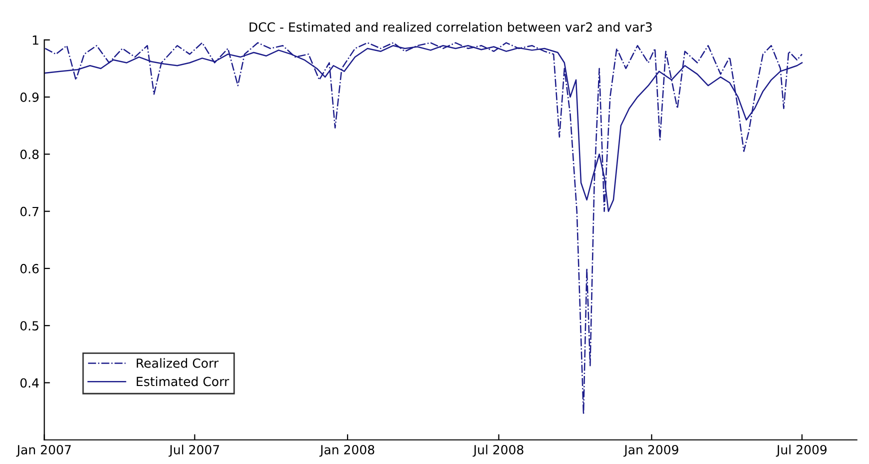  What do you see at coordinates (650, 450) in the screenshot?
I see `x-tick-label: Jan 2009` at bounding box center [650, 450].